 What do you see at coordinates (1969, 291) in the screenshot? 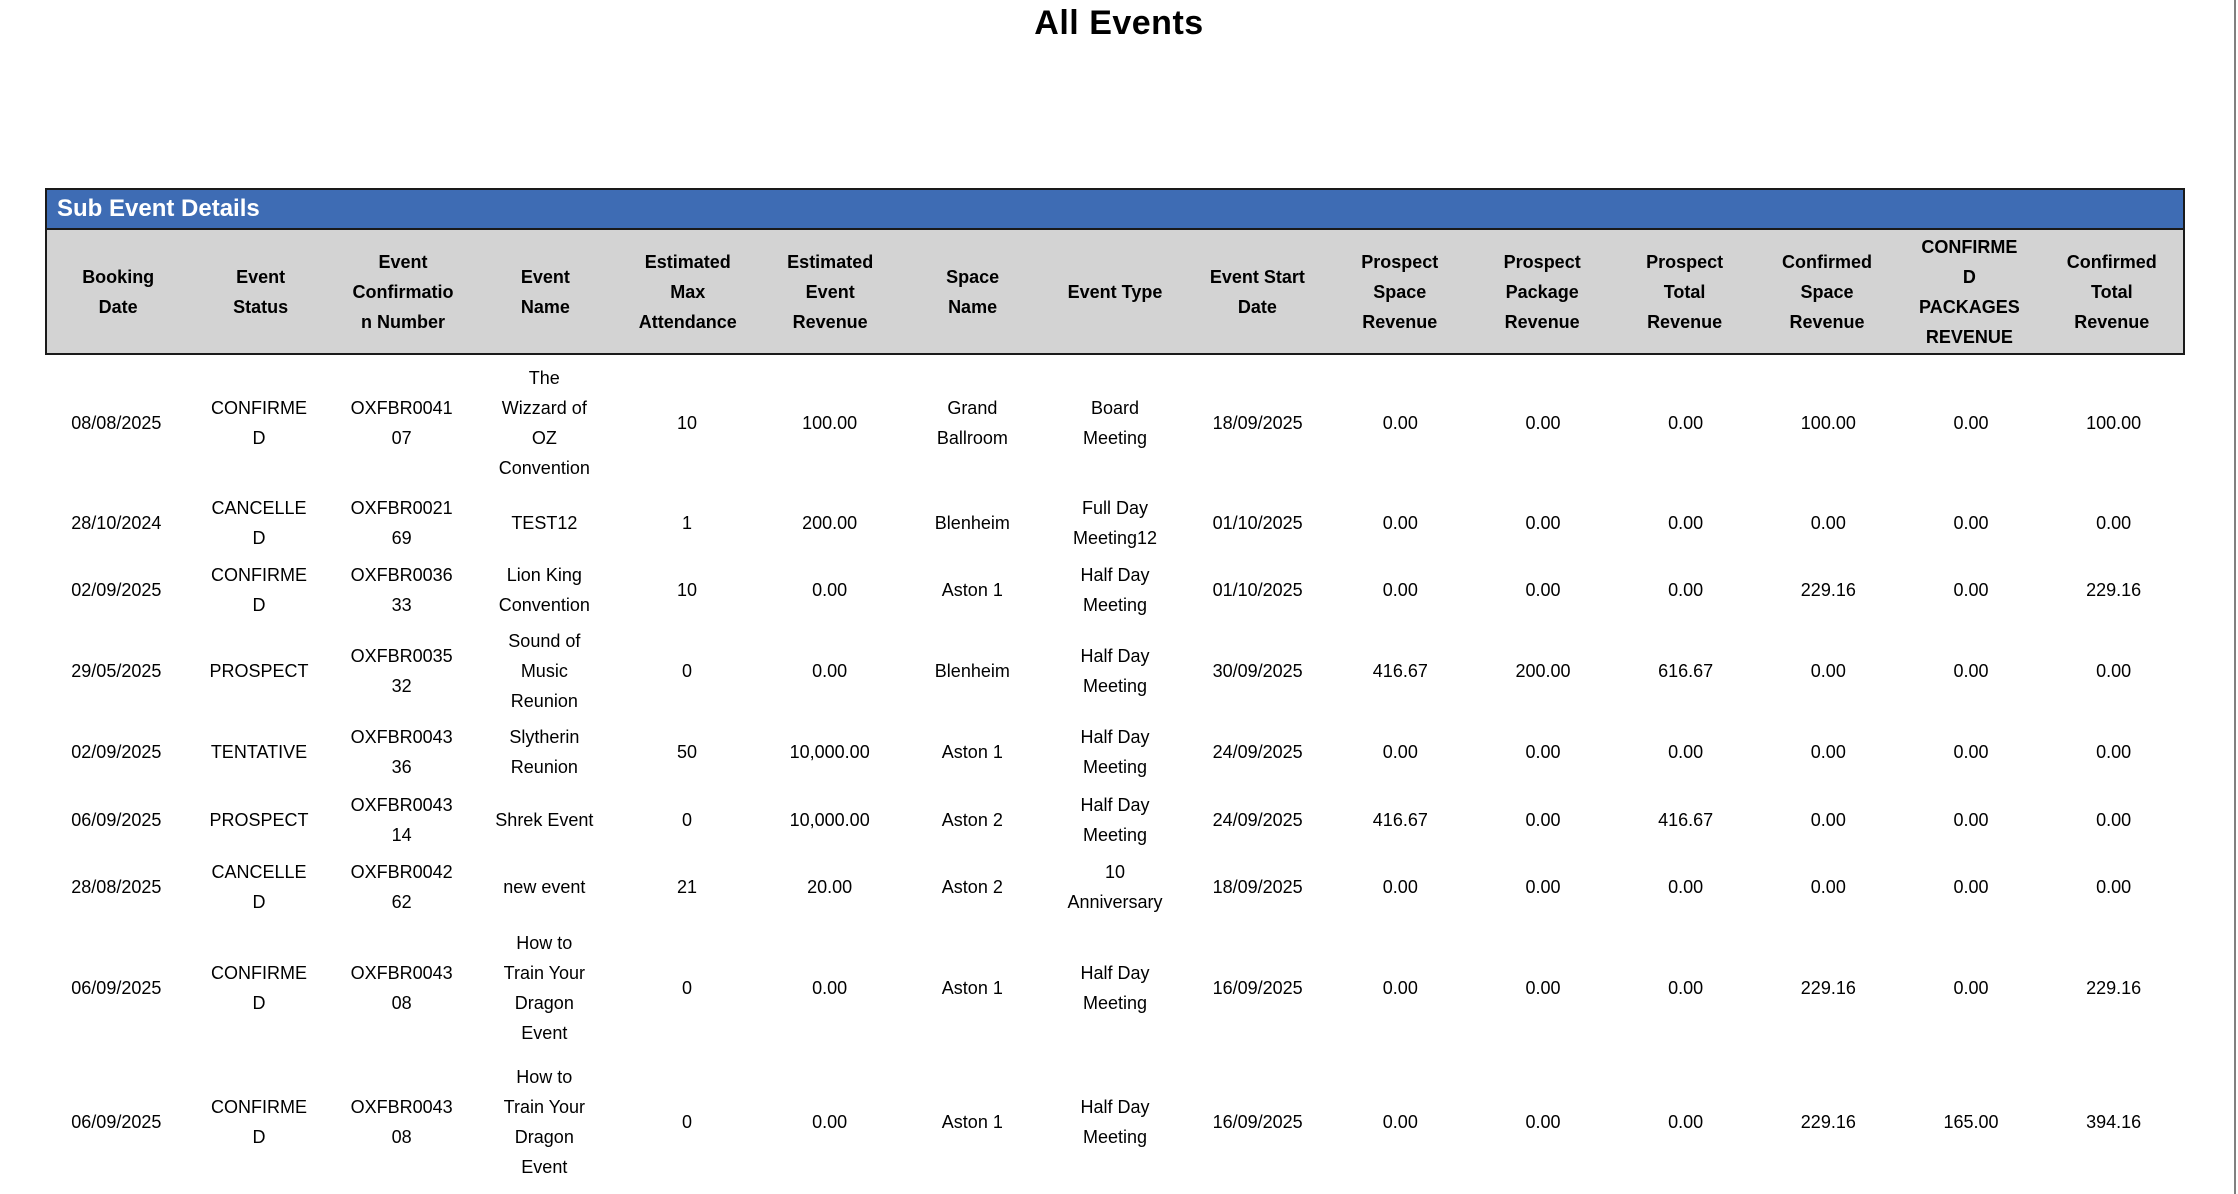
I see `column-header-confirme-d-packages-revenue: CONFIRME D PACKAGES REVENUE` at bounding box center [1969, 291].